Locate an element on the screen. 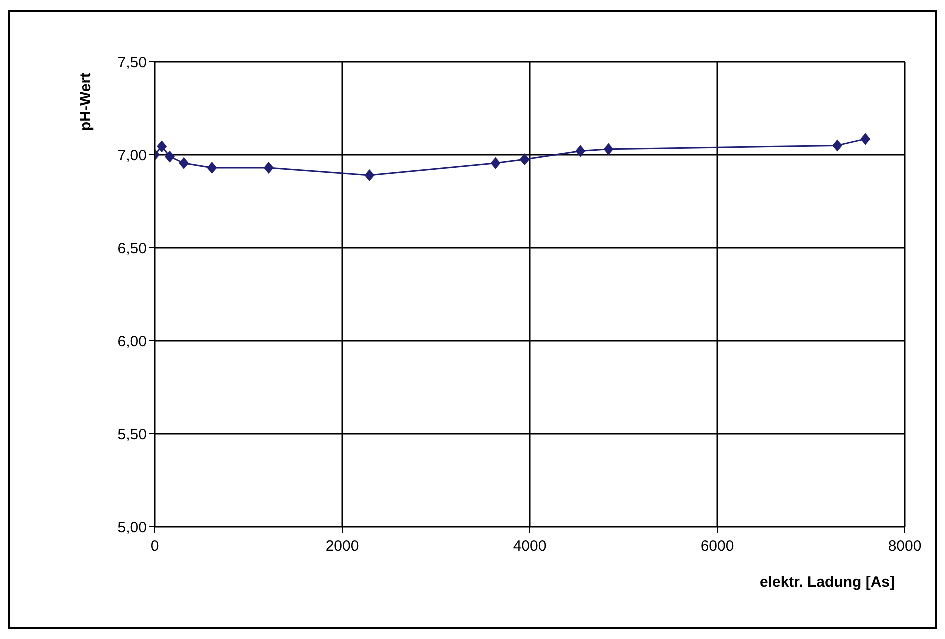  y-tick-label: 6,00 is located at coordinates (132, 341).